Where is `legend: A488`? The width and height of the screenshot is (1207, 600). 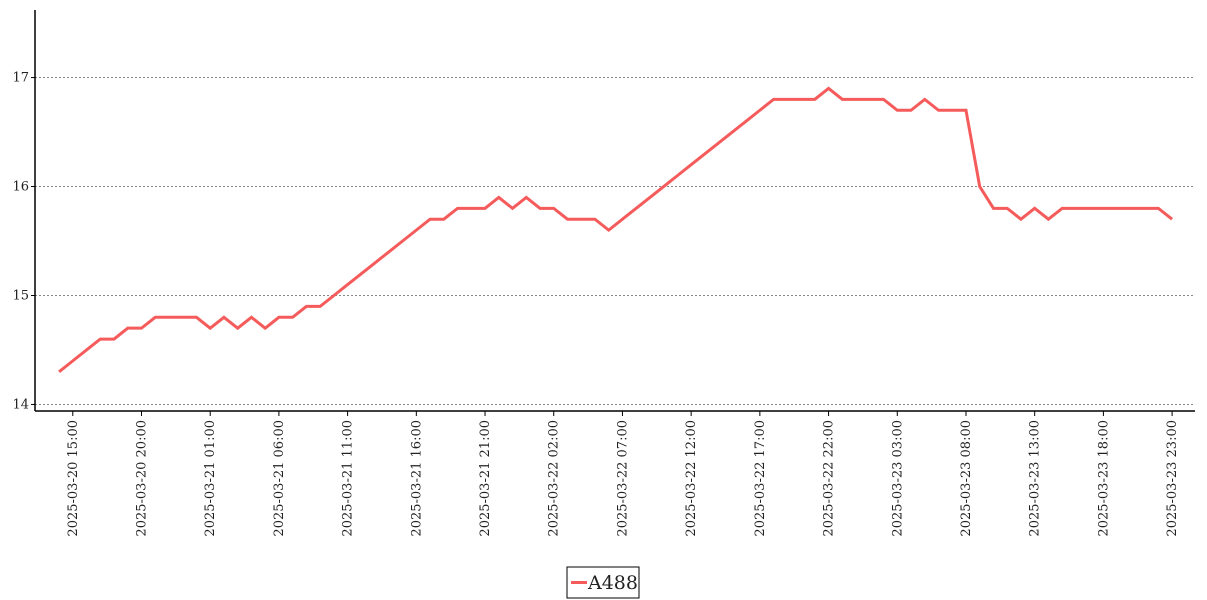 legend: A488 is located at coordinates (603, 582).